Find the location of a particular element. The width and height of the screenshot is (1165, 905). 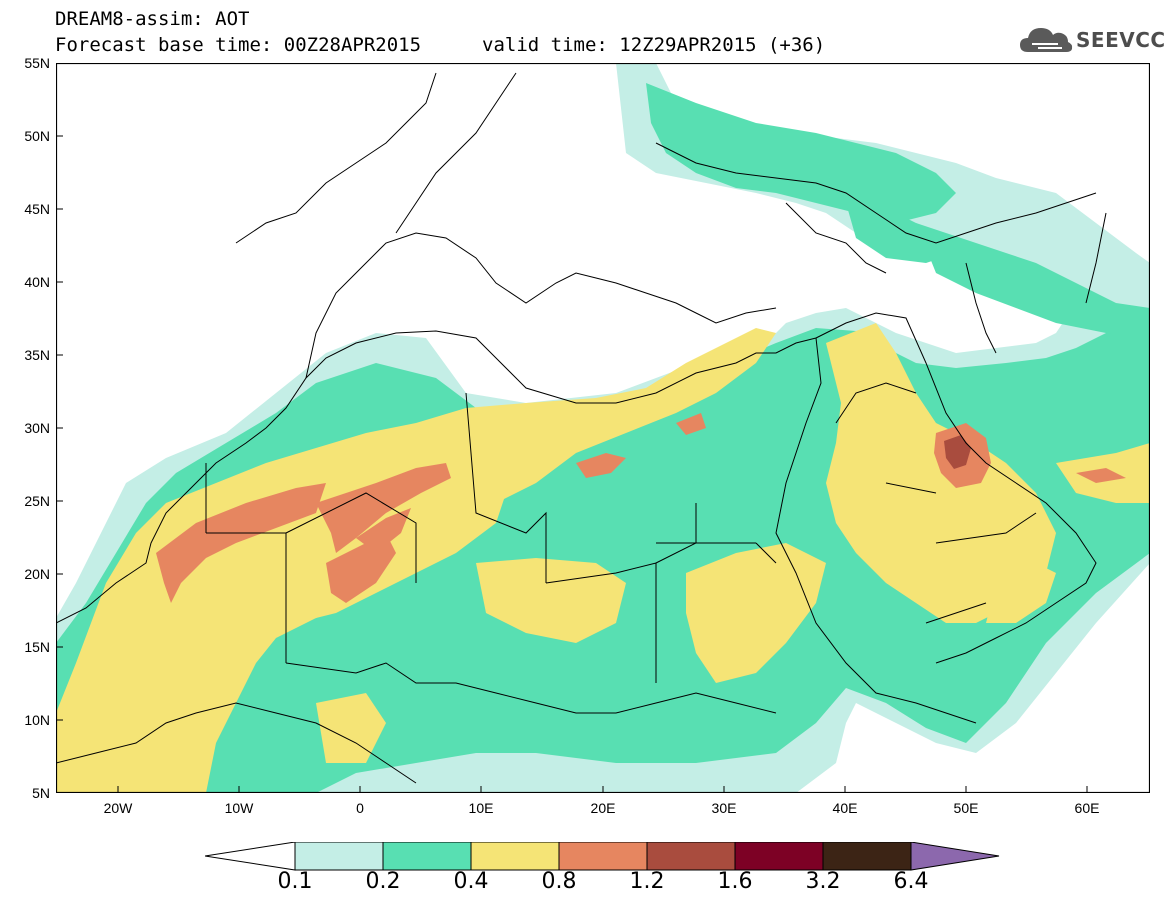

lat-label: 30N is located at coordinates (37, 428).